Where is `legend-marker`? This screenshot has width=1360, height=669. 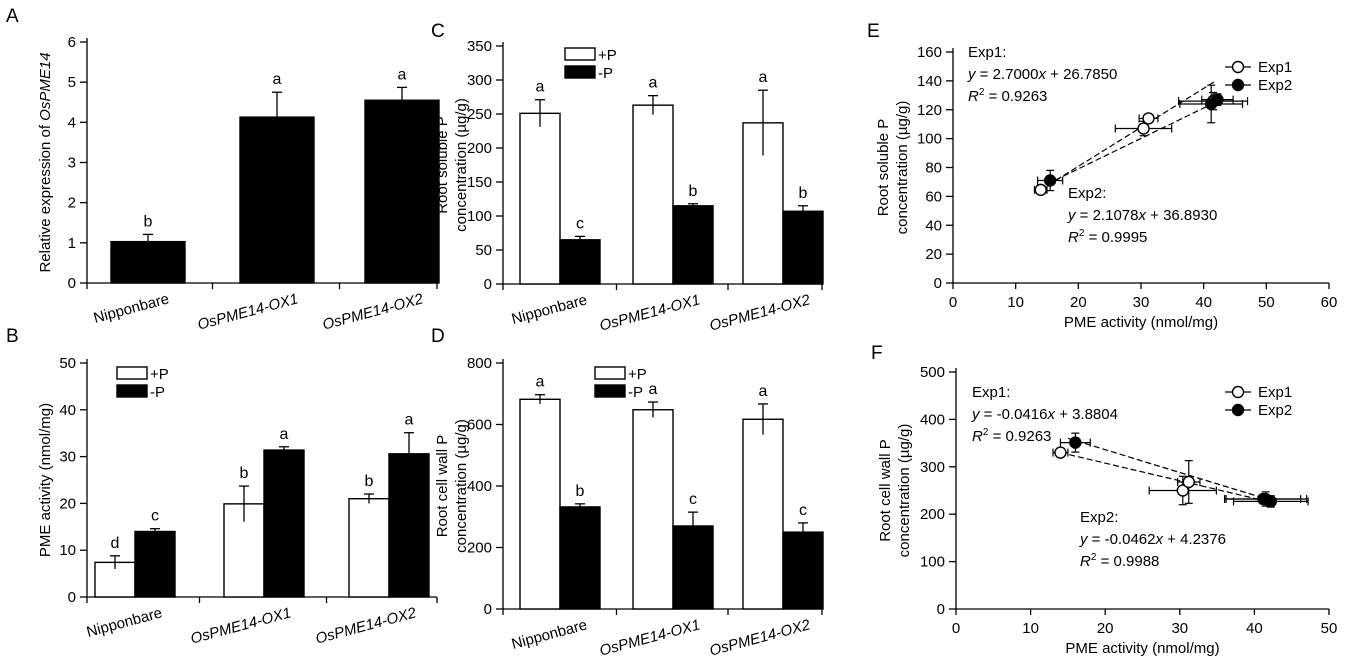 legend-marker is located at coordinates (1238, 67).